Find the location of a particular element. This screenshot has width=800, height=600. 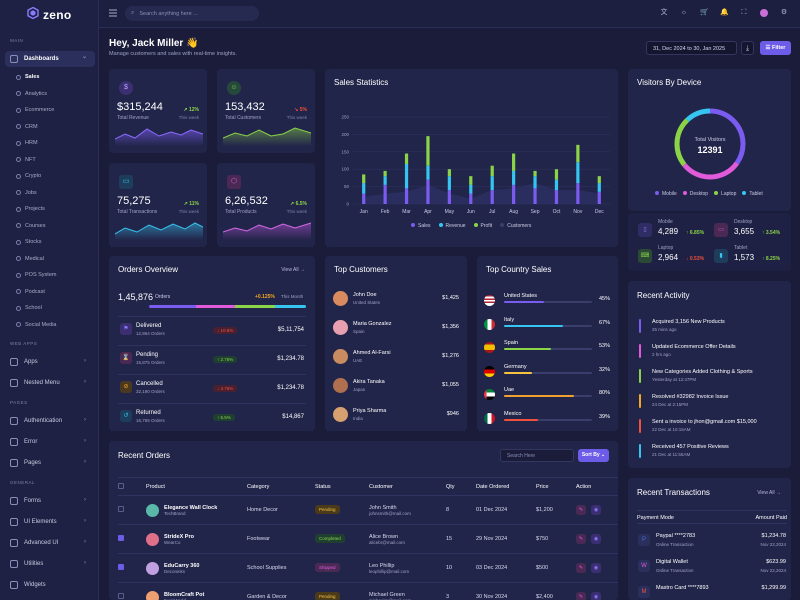

search-icon: ⌕ is located at coordinates (133, 13).